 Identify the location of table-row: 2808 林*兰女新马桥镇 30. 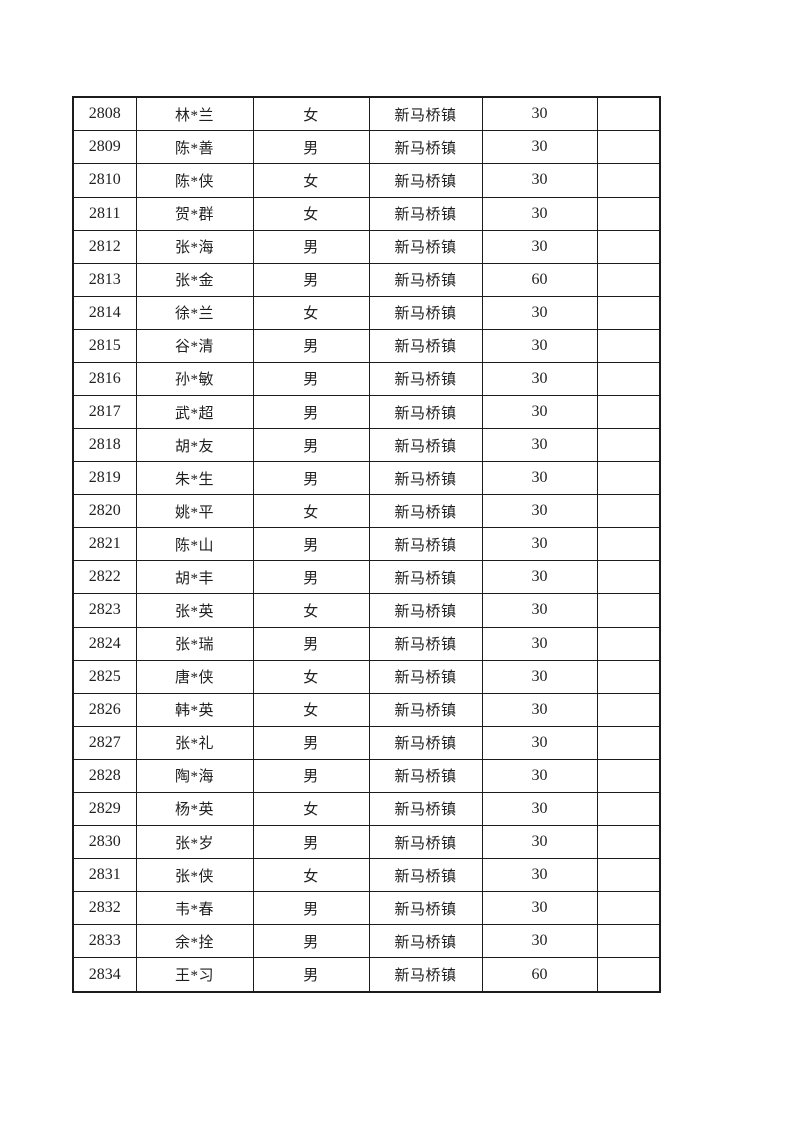
(366, 114).